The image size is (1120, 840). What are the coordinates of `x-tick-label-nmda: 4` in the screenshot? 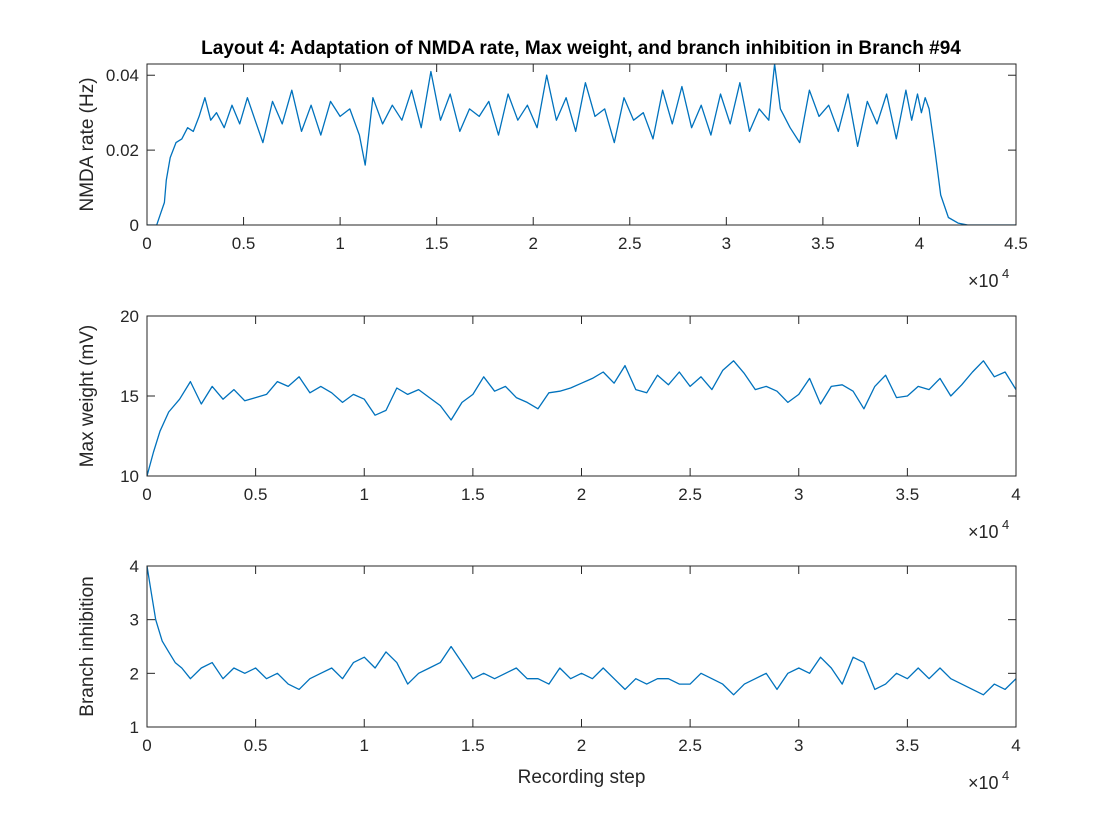 It's located at (919, 243).